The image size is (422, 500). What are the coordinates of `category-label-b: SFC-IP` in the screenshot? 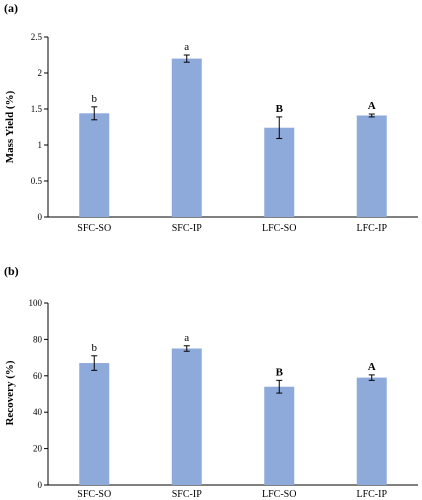 It's located at (187, 494).